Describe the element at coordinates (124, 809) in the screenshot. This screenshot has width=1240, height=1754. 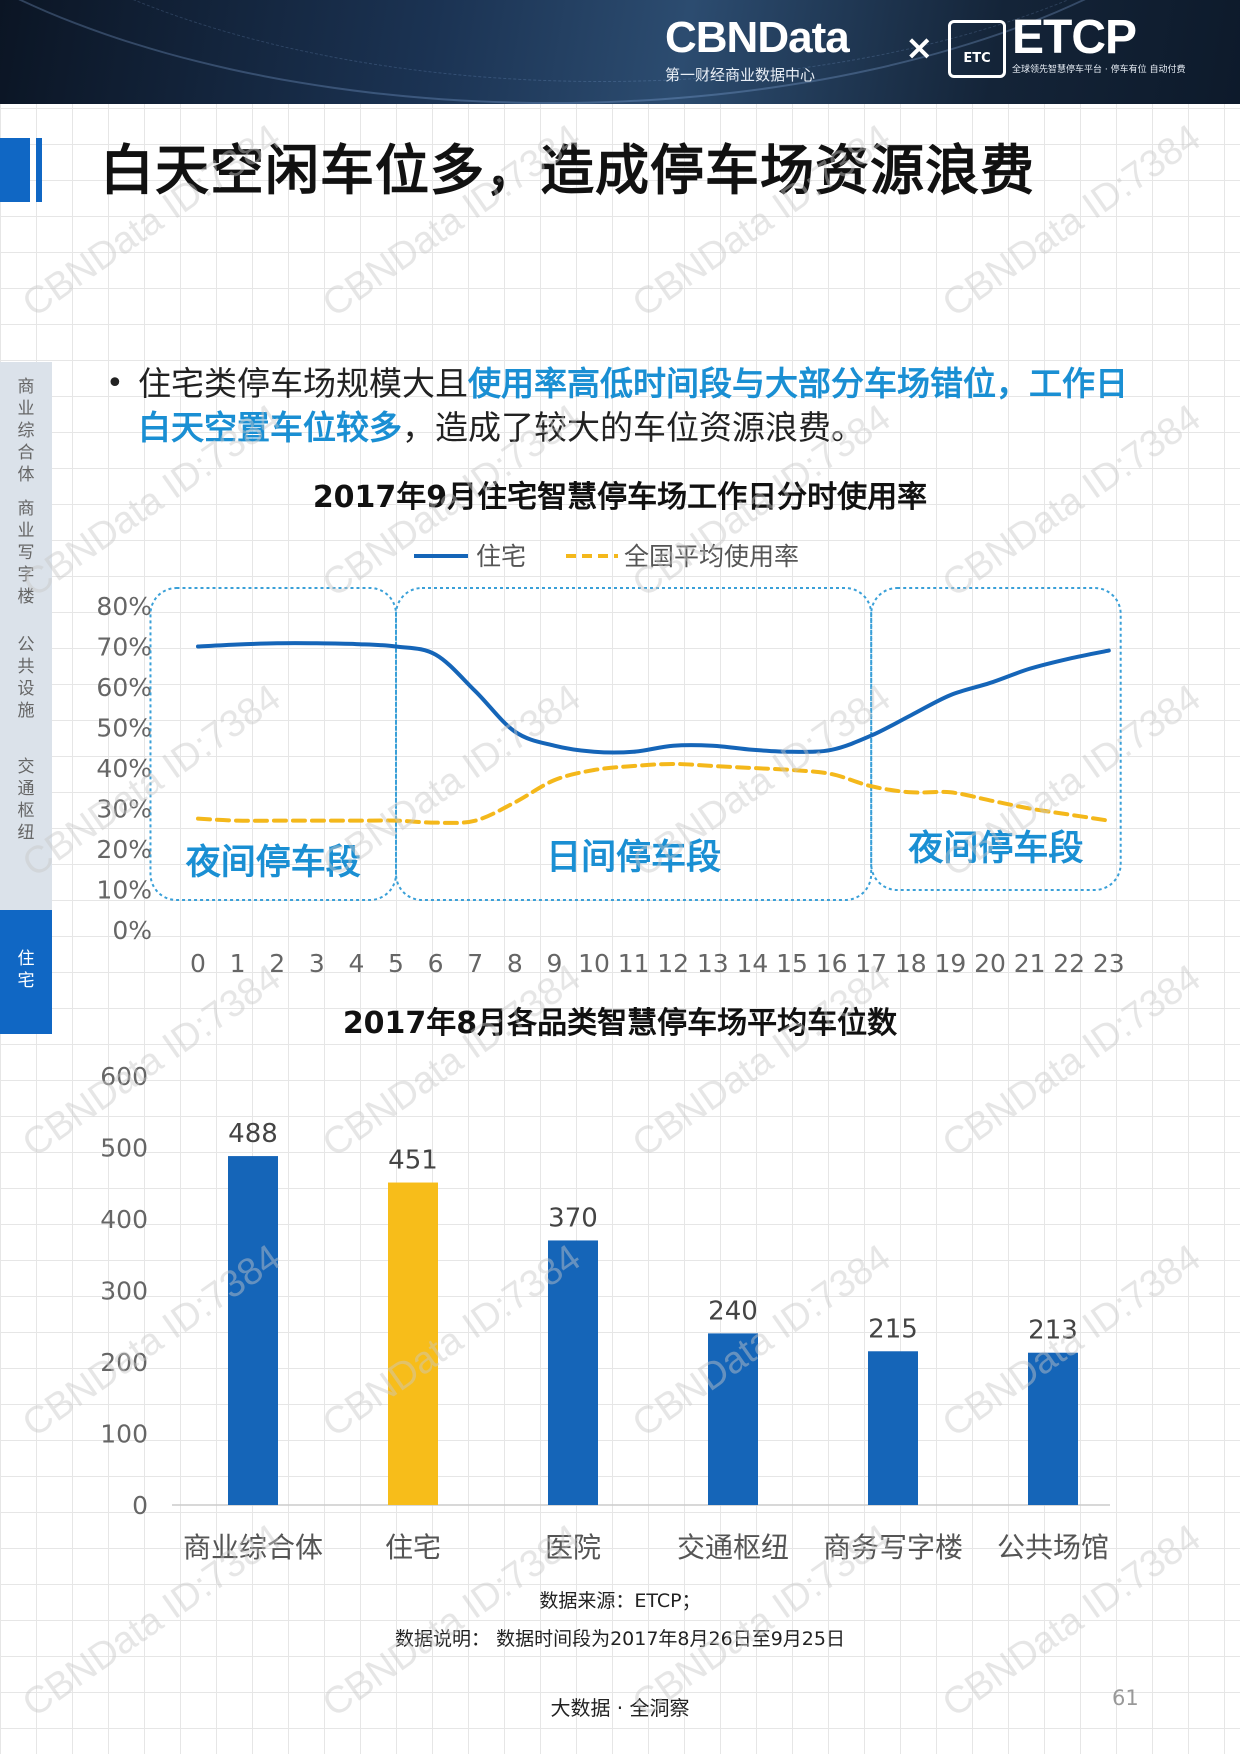
I see `y-tick-label: 30%` at that location.